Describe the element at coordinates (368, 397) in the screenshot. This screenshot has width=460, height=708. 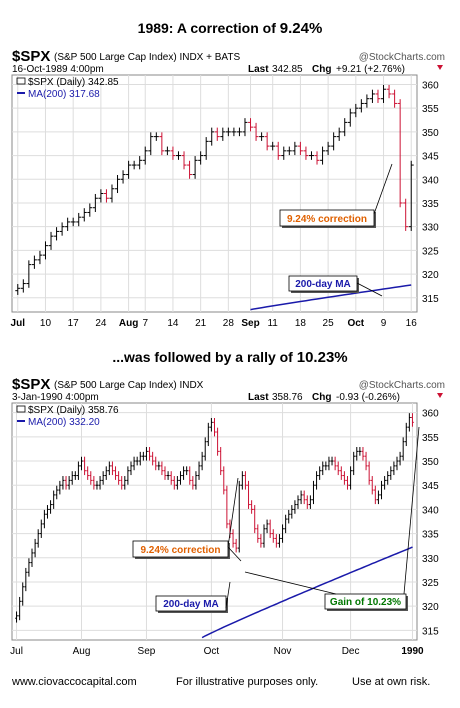
I see `chg-value: -0.93 (-0.26%)` at that location.